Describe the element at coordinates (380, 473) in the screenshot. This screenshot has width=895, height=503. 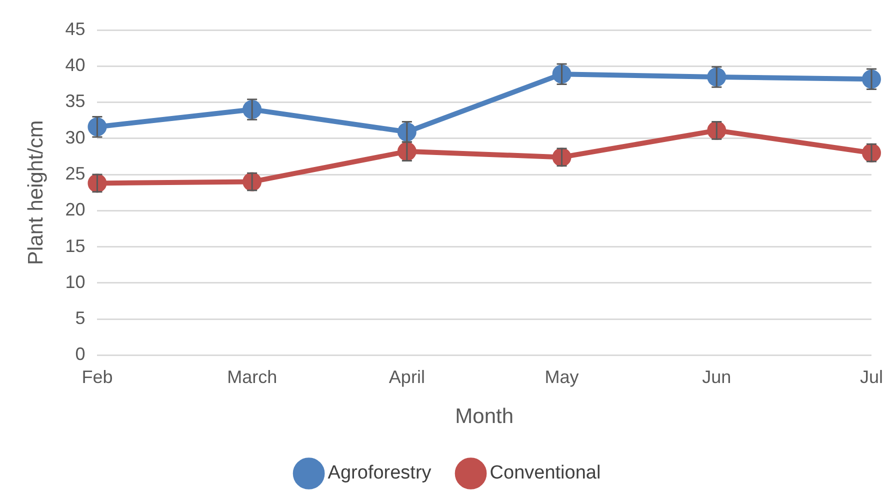
I see `legend-label: Agroforestry` at that location.